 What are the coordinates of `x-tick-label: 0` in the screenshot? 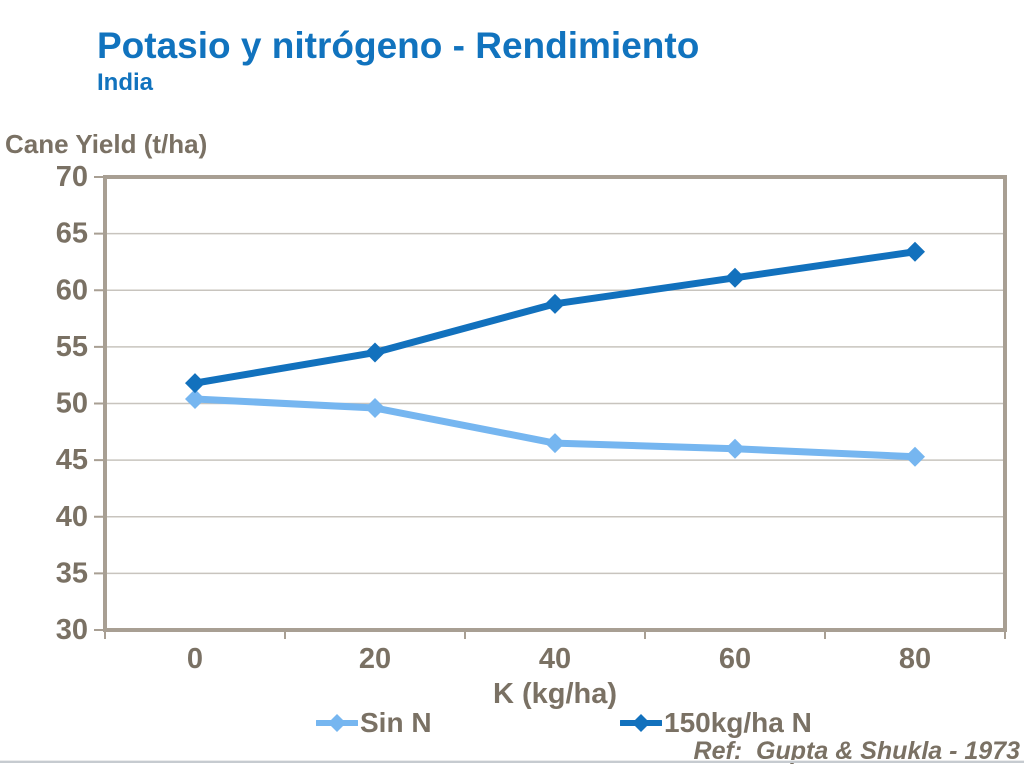 It's located at (195, 659).